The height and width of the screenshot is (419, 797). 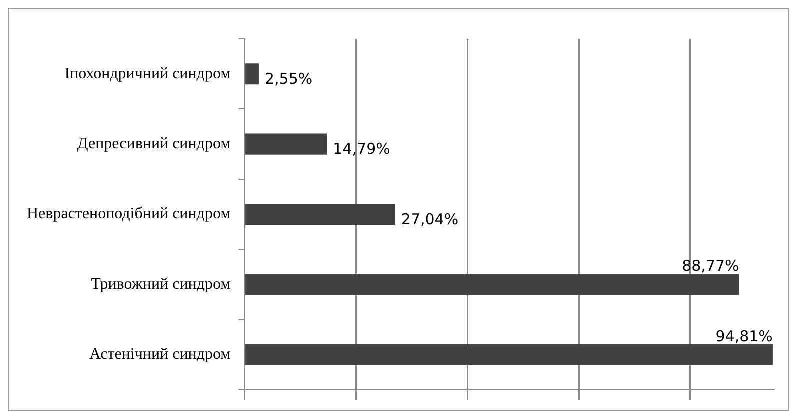 I want to click on y-tick-label: Депресивний синдром, so click(x=154, y=144).